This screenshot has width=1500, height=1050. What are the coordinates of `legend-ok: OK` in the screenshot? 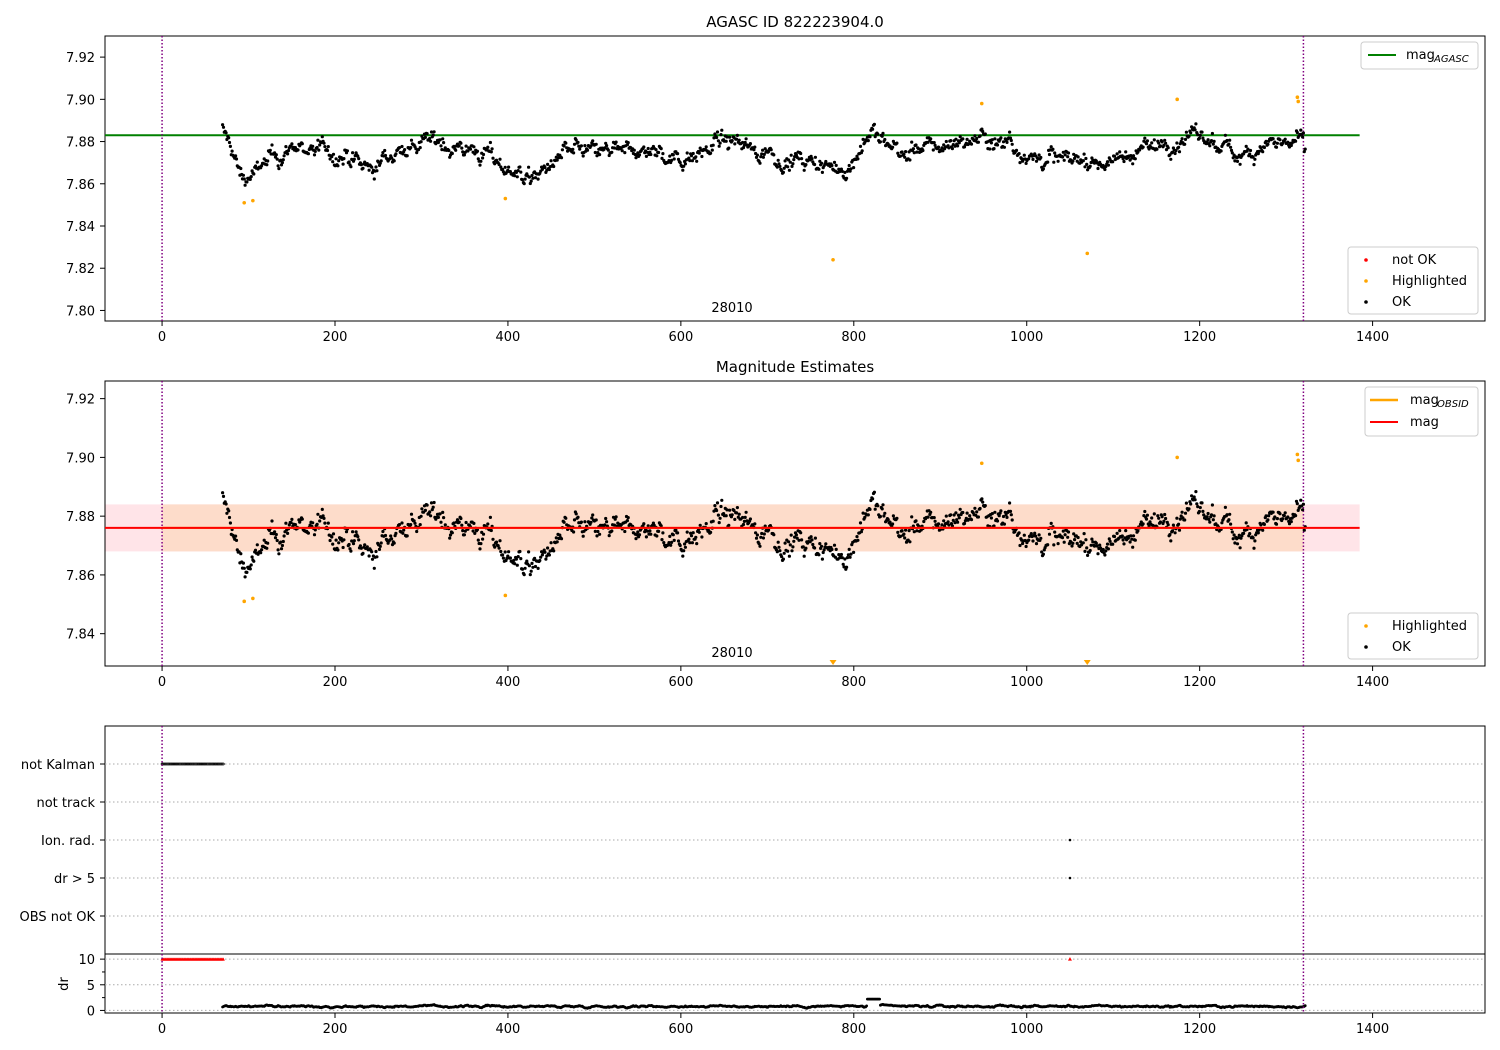 It's located at (1401, 302).